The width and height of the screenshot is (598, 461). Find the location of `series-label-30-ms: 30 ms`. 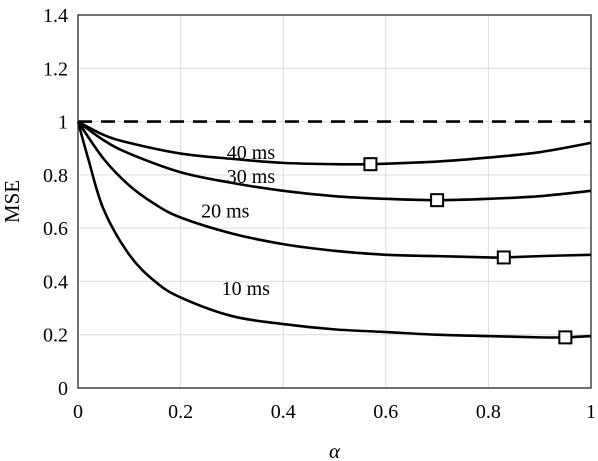

series-label-30-ms: 30 ms is located at coordinates (251, 177).